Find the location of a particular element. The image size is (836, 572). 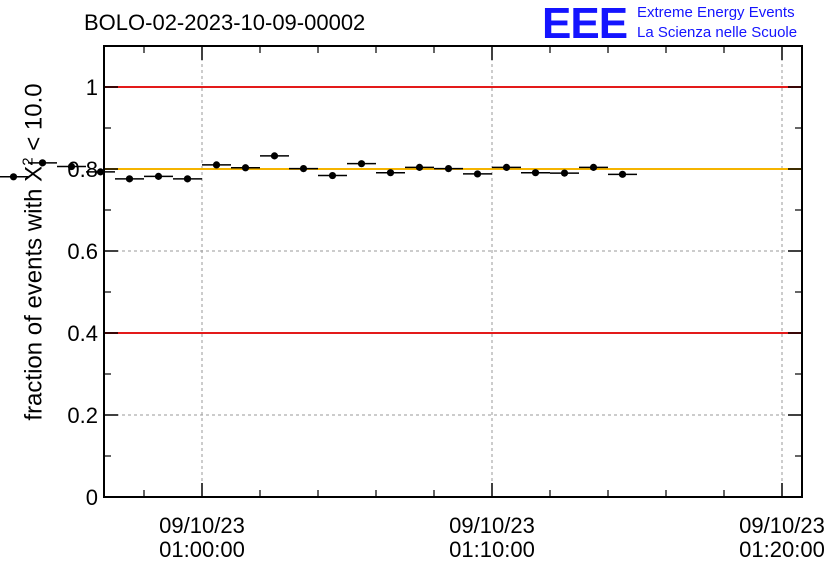

x-tick-label-date-2: 09/10/23 is located at coordinates (782, 525).